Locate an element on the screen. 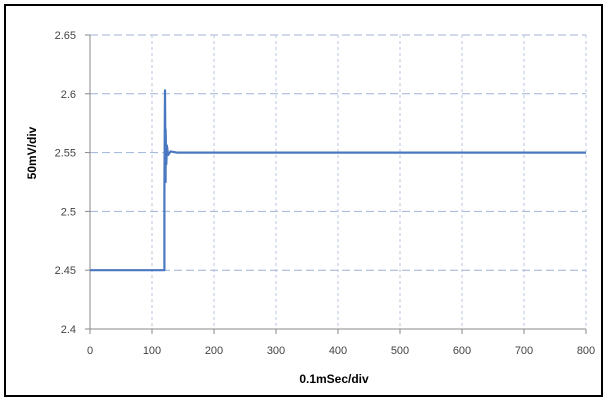 Image resolution: width=611 pixels, height=405 pixels. x-tick-label: 200 is located at coordinates (214, 351).